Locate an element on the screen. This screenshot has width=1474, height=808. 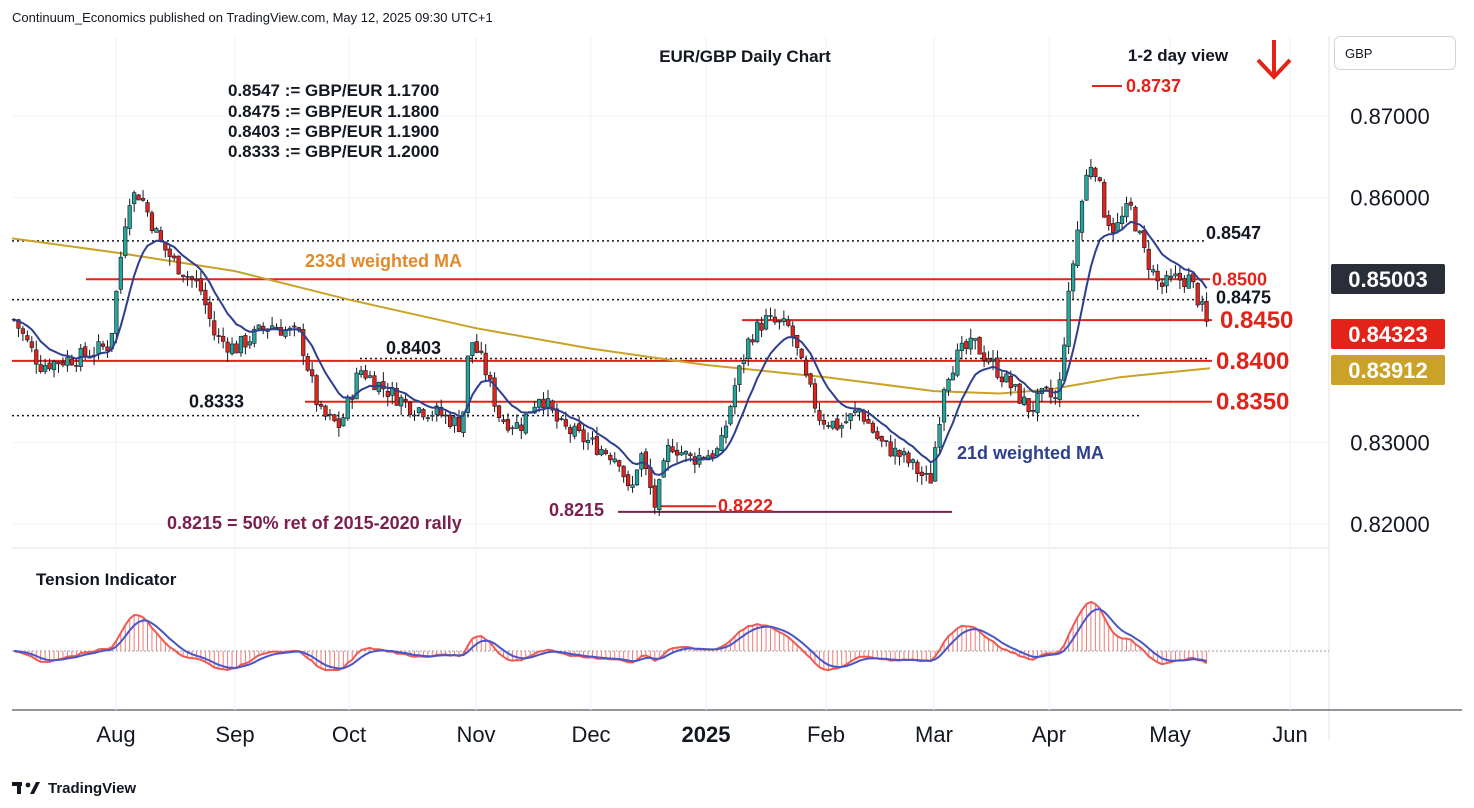
level-label: 0.8333 is located at coordinates (216, 402).